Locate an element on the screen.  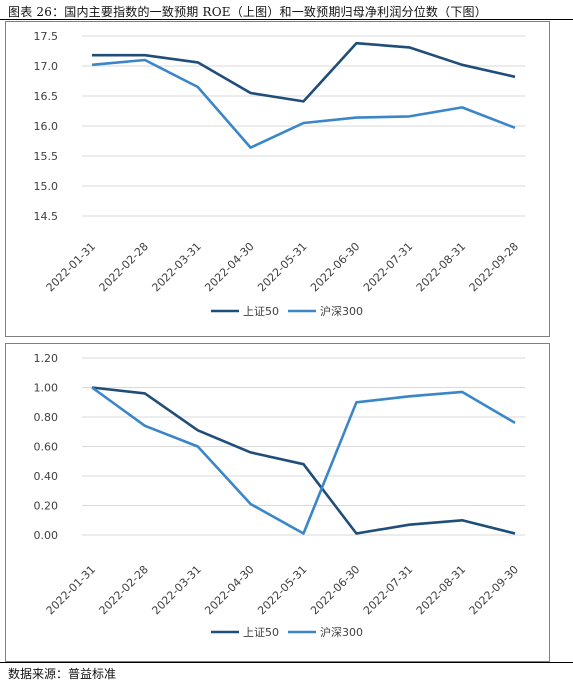
roe-legend-label-hs300: 沪深300 is located at coordinates (341, 311).